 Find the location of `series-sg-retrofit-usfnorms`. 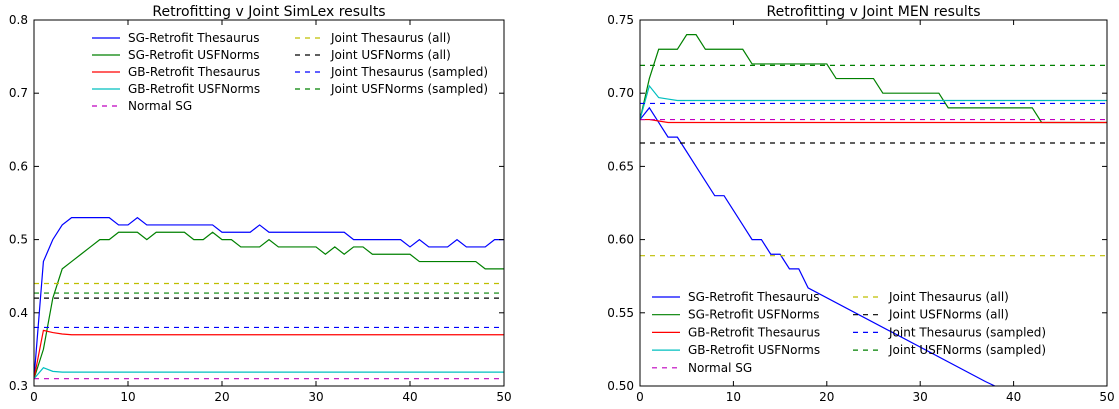

series-sg-retrofit-usfnorms is located at coordinates (873, 79).